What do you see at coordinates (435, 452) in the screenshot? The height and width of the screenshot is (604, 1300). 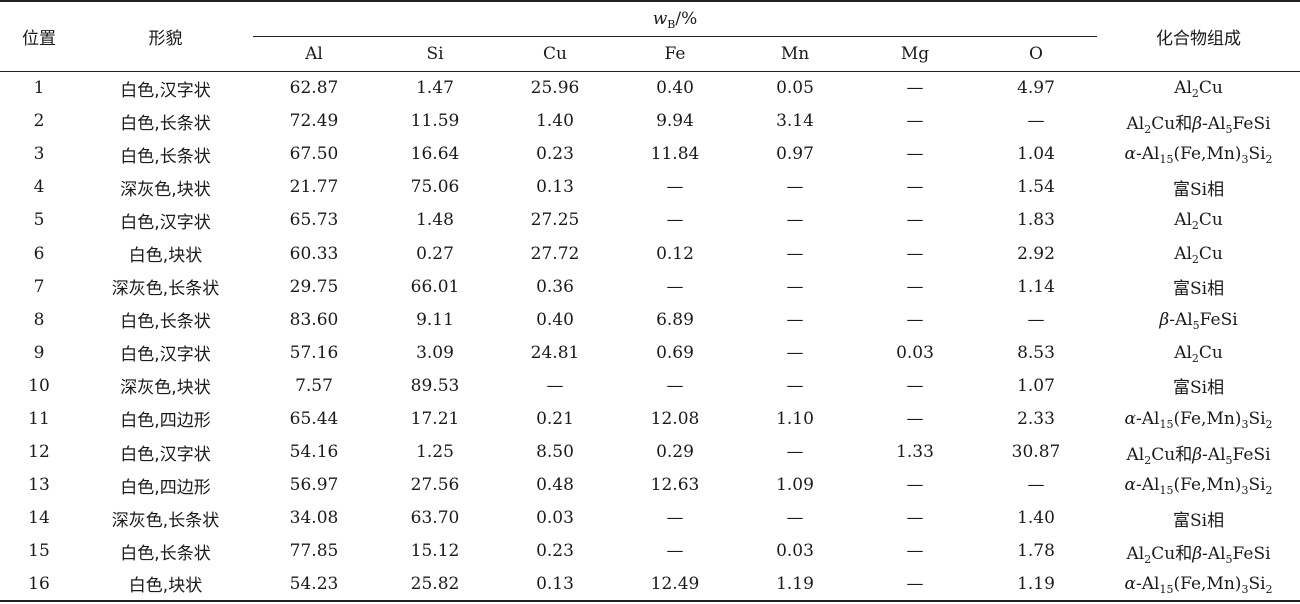 I see `cell-si: 1.25` at bounding box center [435, 452].